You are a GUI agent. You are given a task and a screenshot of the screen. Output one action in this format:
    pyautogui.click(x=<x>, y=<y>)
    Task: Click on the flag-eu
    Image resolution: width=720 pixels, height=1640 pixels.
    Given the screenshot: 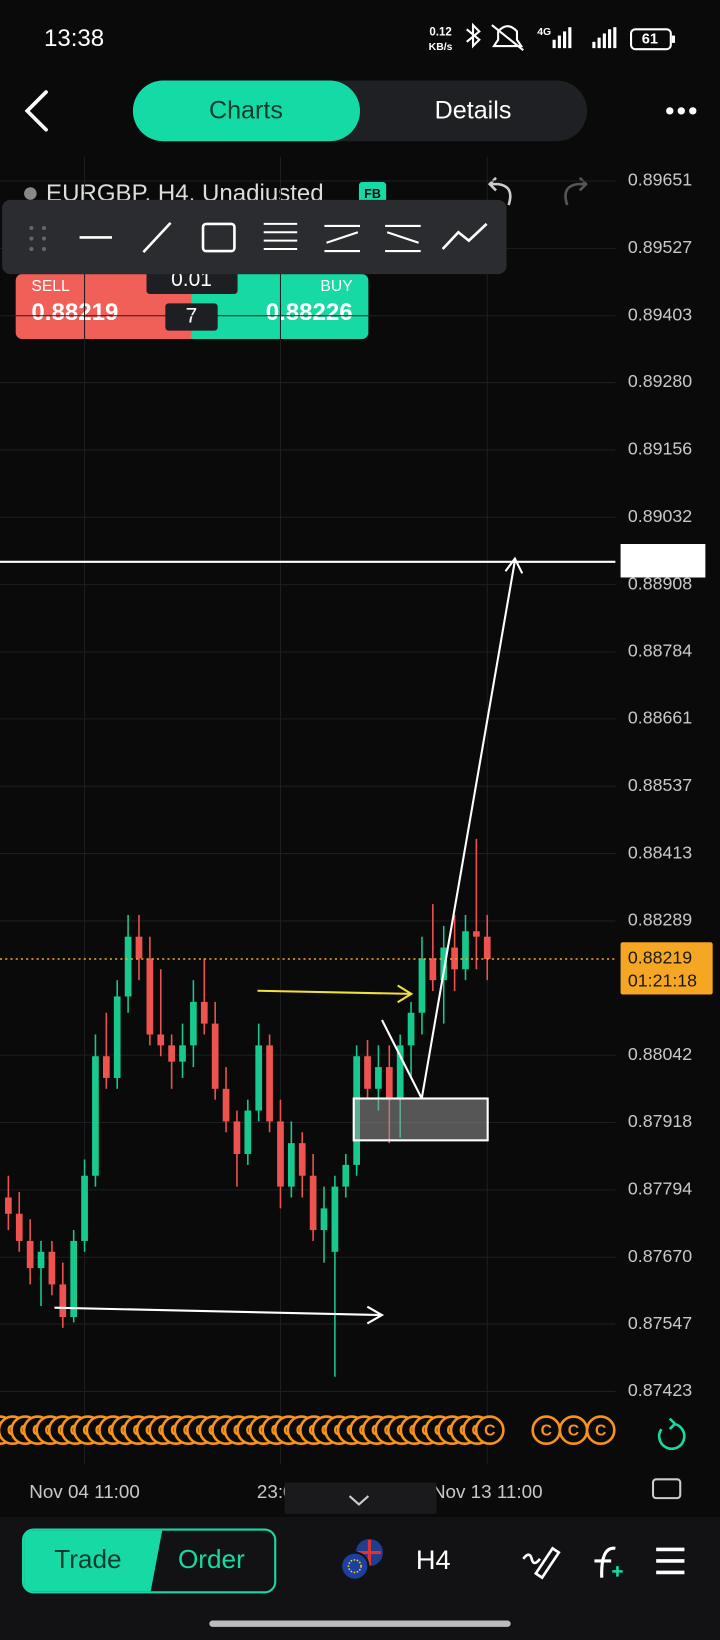 What is the action you would take?
    pyautogui.click(x=355, y=1566)
    